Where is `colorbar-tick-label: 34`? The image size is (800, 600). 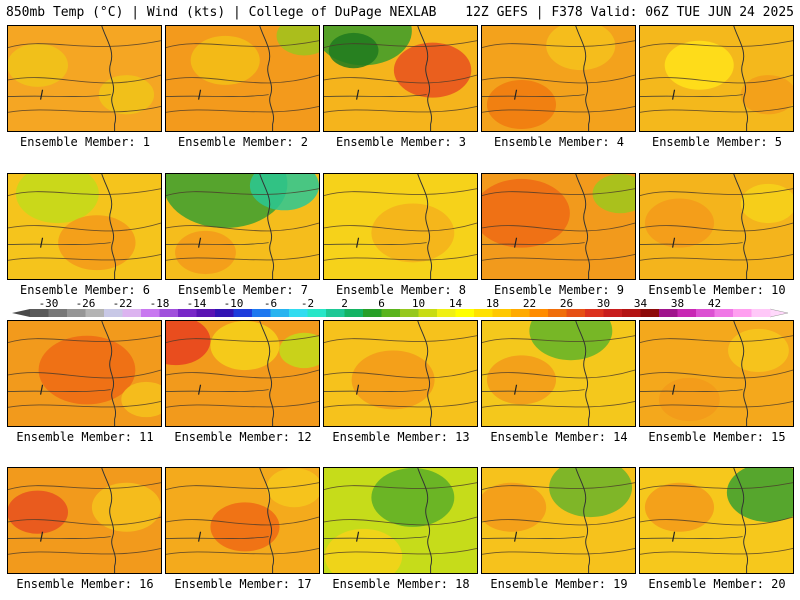 colorbar-tick-label: 34 is located at coordinates (641, 303).